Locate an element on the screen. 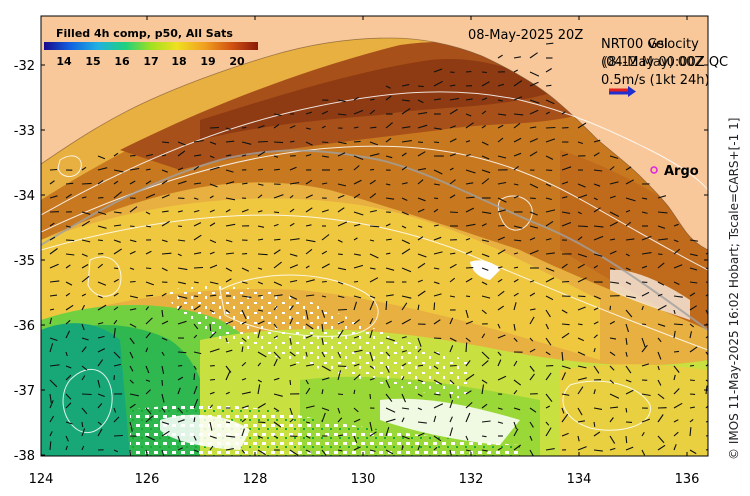 The height and width of the screenshot is (496, 750). latitude-labels: -32 -33 -34 -35 -36 -37 -38 is located at coordinates (24, 261).